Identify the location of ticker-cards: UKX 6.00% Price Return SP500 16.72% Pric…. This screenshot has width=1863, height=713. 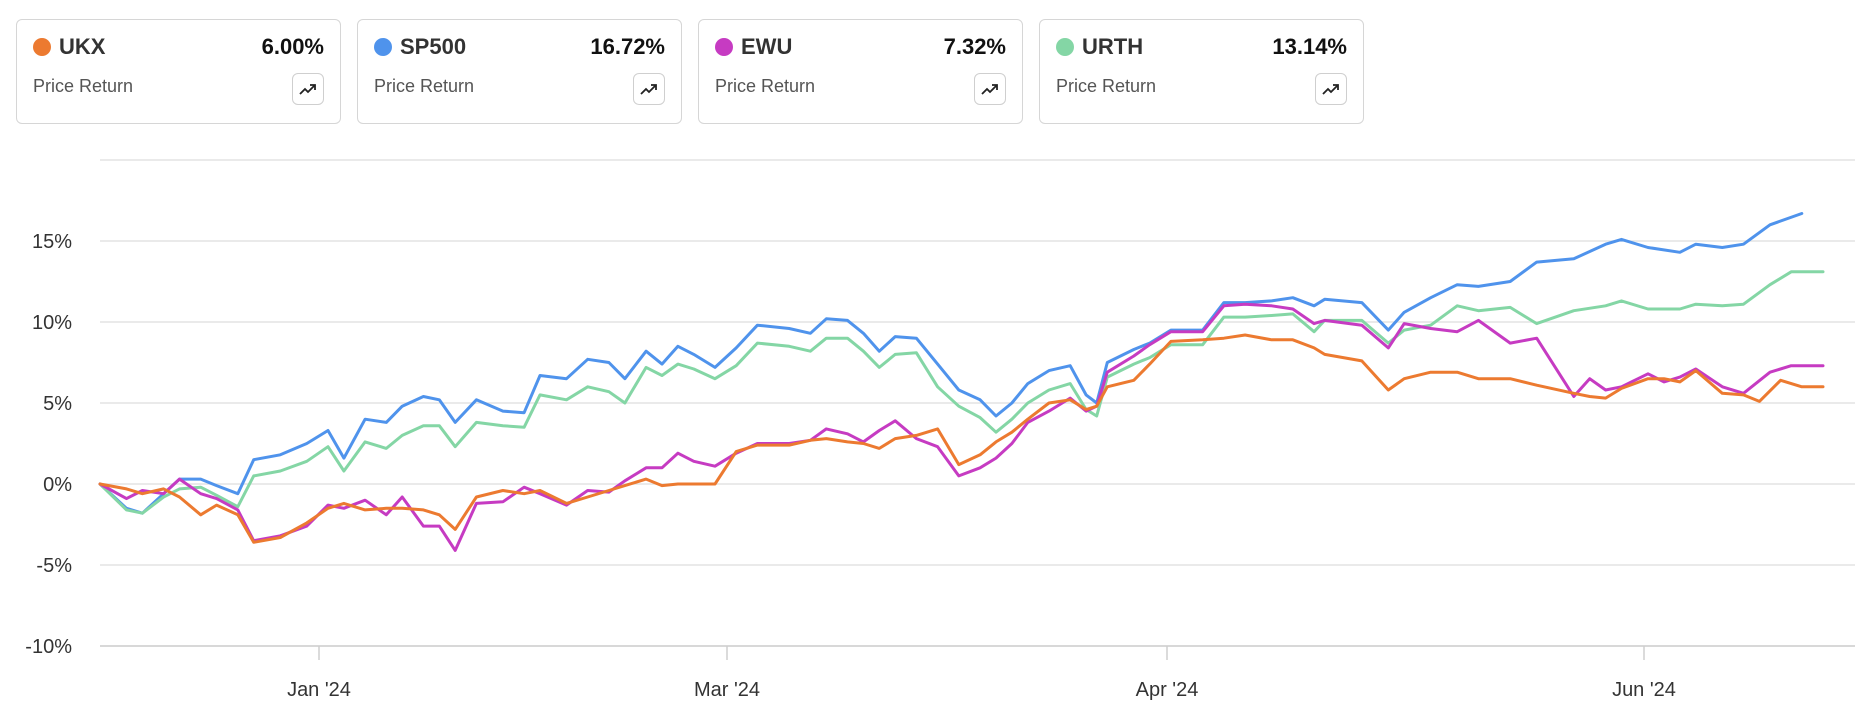
(690, 71).